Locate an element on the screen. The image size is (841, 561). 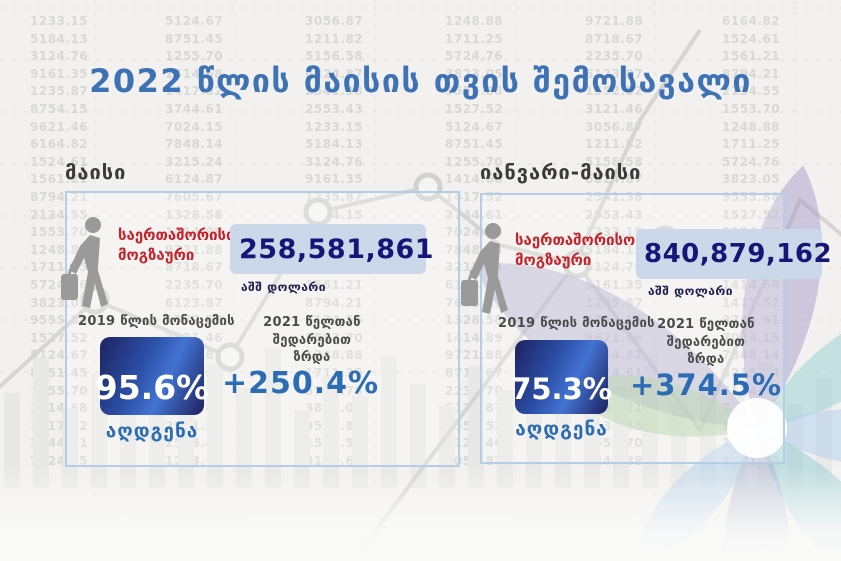
recovery-percent-box: 95.6% is located at coordinates (152, 376).